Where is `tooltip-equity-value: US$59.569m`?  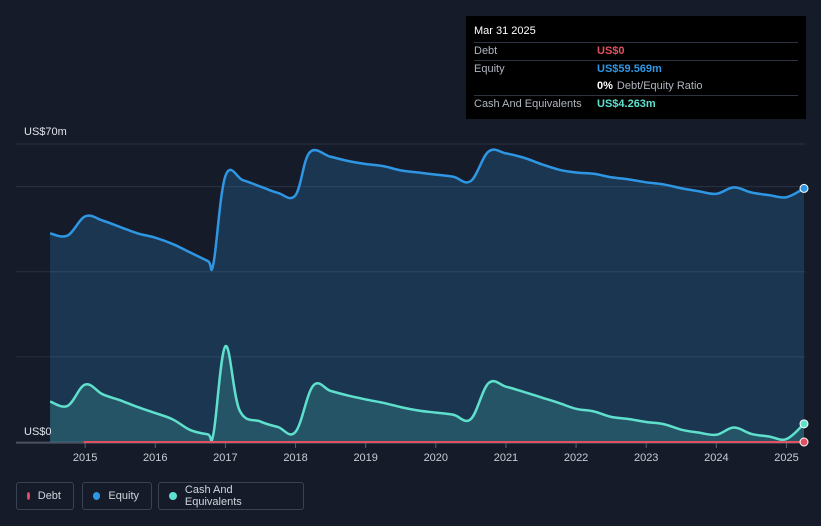
tooltip-equity-value: US$59.569m is located at coordinates (629, 69).